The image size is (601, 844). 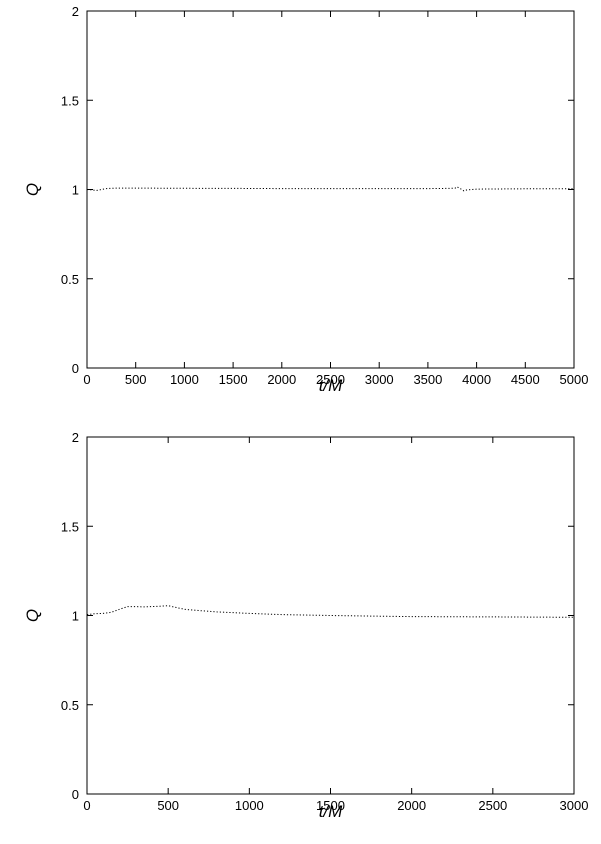 I want to click on x-tick-label: 3500, so click(x=427, y=379).